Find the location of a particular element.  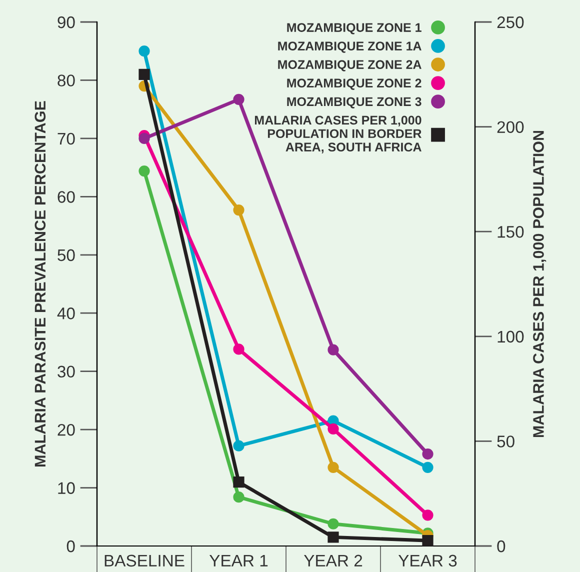

x-tick-label: YEAR 1 is located at coordinates (238, 560).